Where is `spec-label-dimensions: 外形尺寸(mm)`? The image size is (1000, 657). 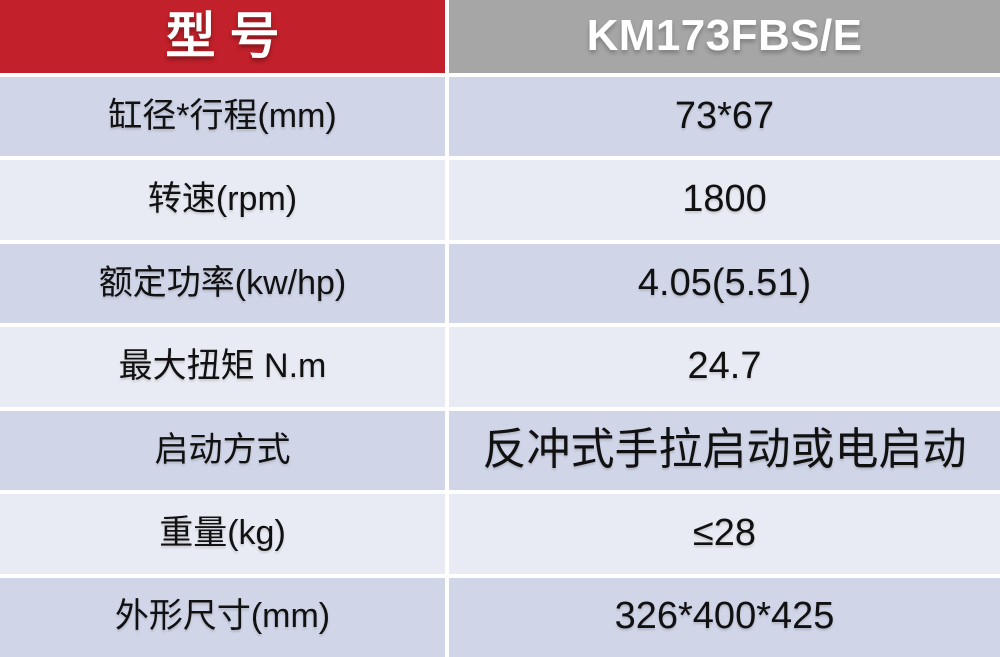 spec-label-dimensions: 外形尺寸(mm) is located at coordinates (222, 617).